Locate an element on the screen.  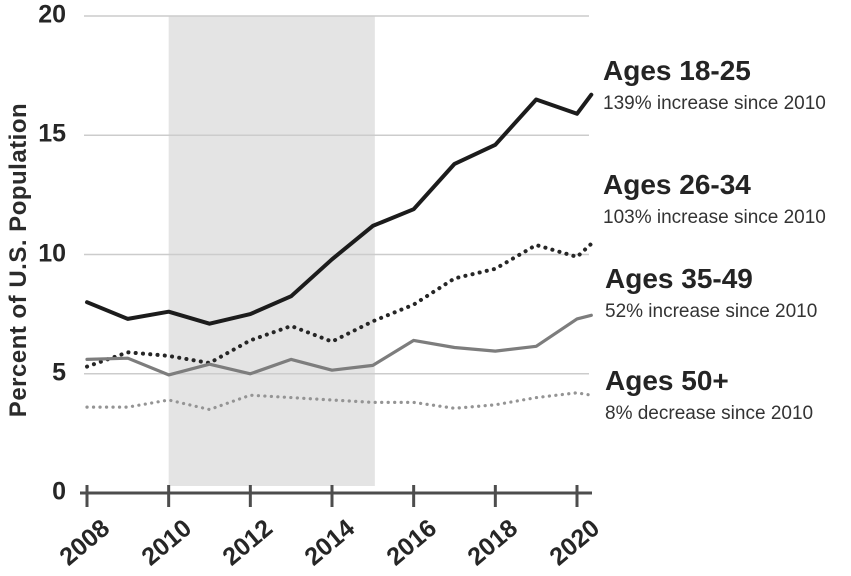
series-line-ages-50- is located at coordinates (339, 401).